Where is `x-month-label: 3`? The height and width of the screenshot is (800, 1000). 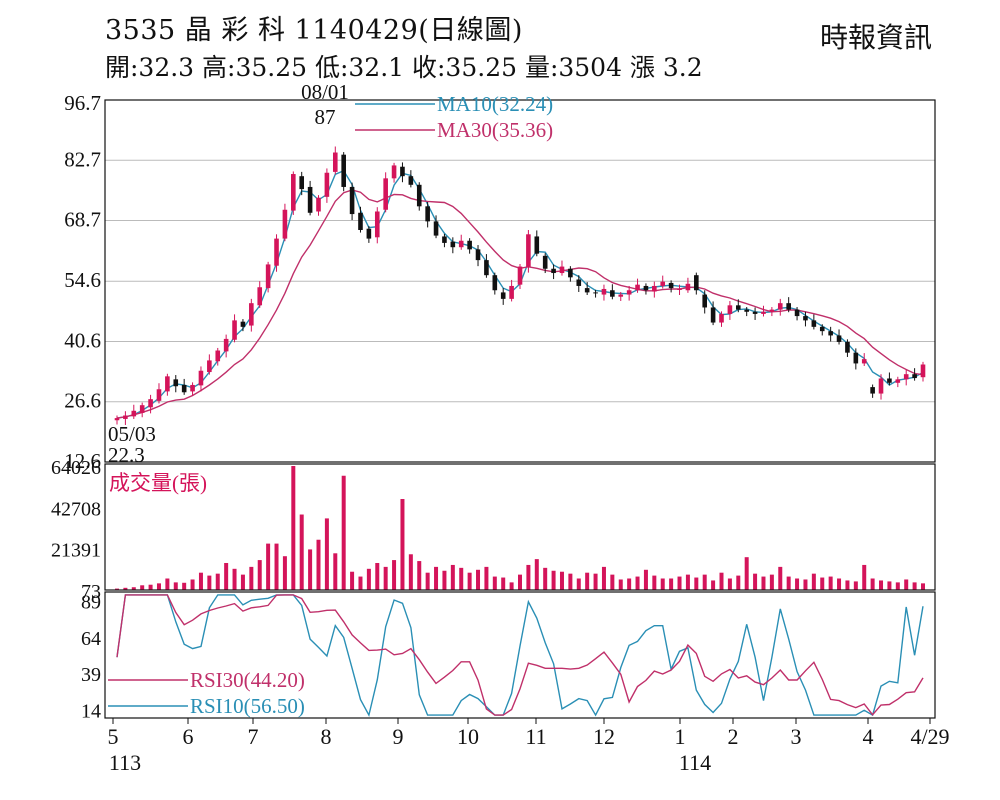
x-month-label: 3 is located at coordinates (796, 736).